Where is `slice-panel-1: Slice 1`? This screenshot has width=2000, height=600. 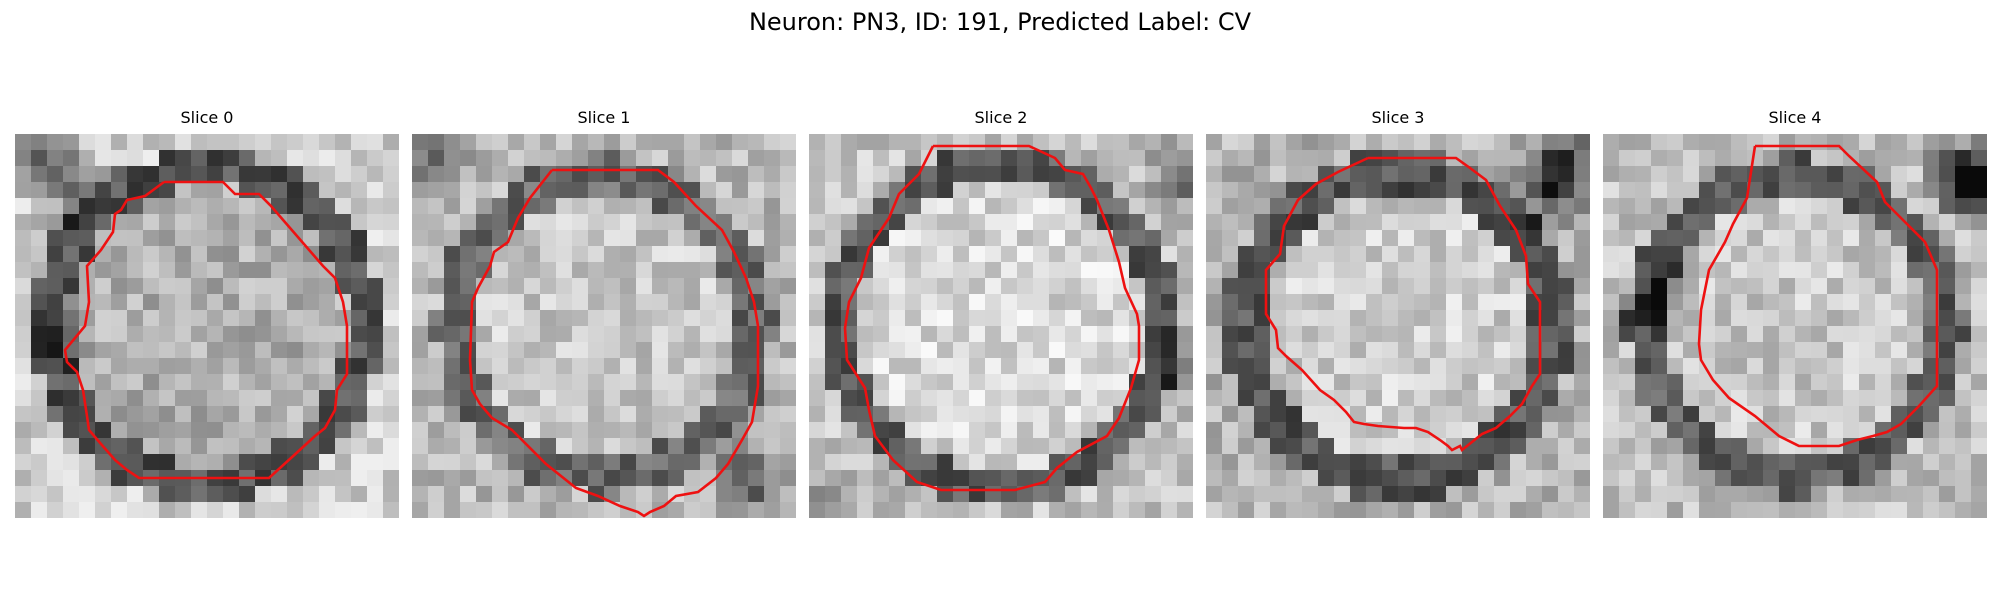
slice-panel-1: Slice 1 is located at coordinates (604, 313).